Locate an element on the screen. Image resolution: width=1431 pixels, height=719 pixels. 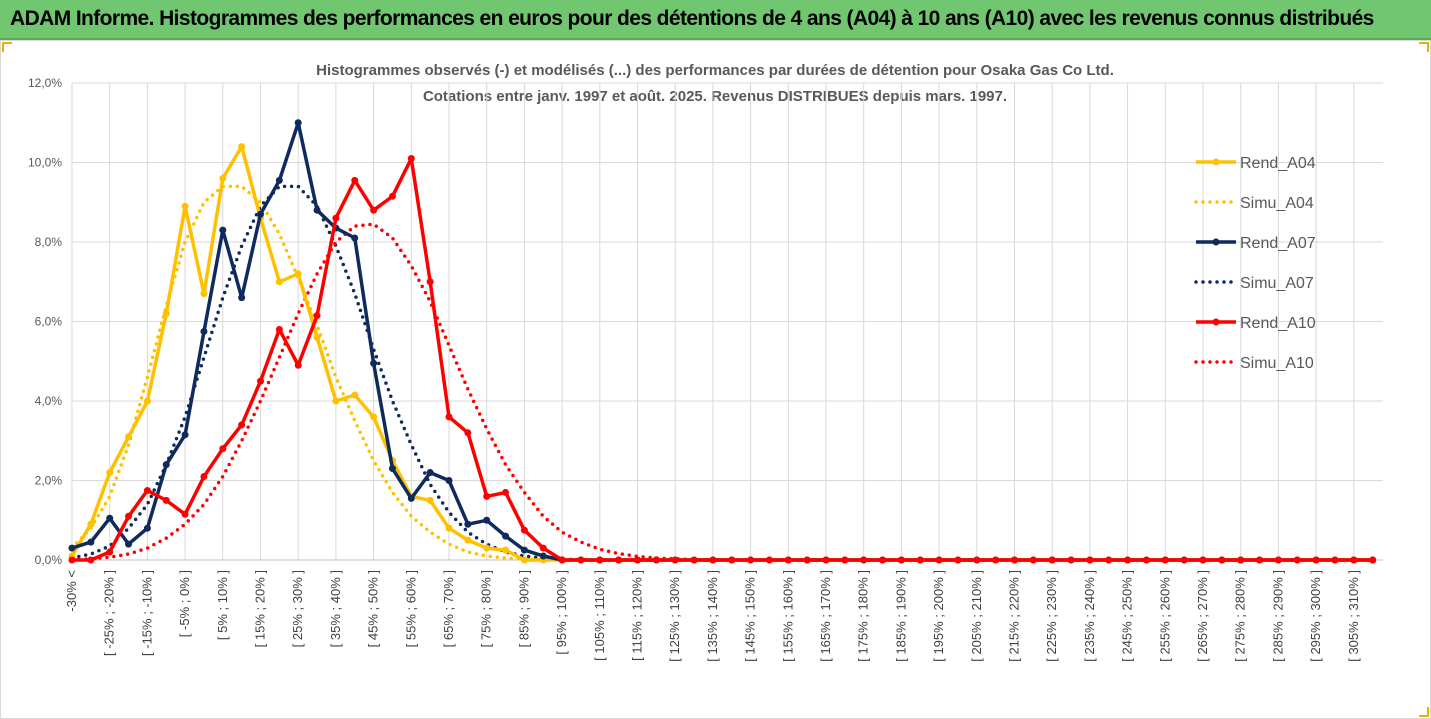
legend-item: Rend_A10 is located at coordinates (1256, 323).